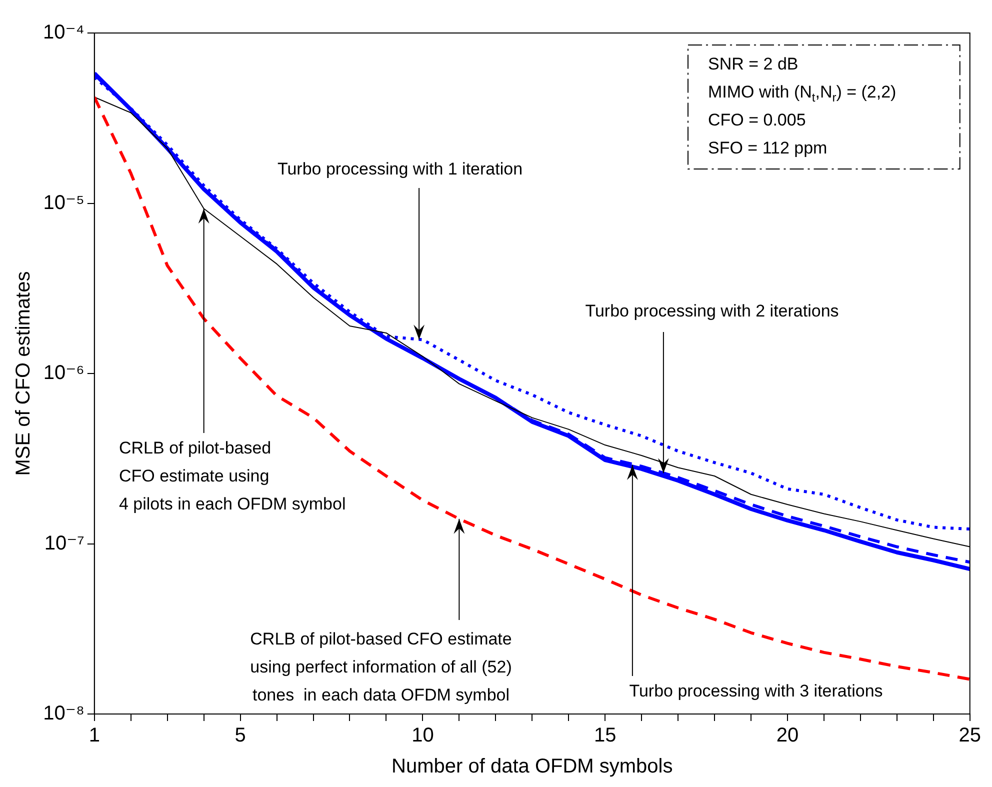 This screenshot has width=992, height=787. Describe the element at coordinates (605, 735) in the screenshot. I see `x-tick-label: 15` at that location.